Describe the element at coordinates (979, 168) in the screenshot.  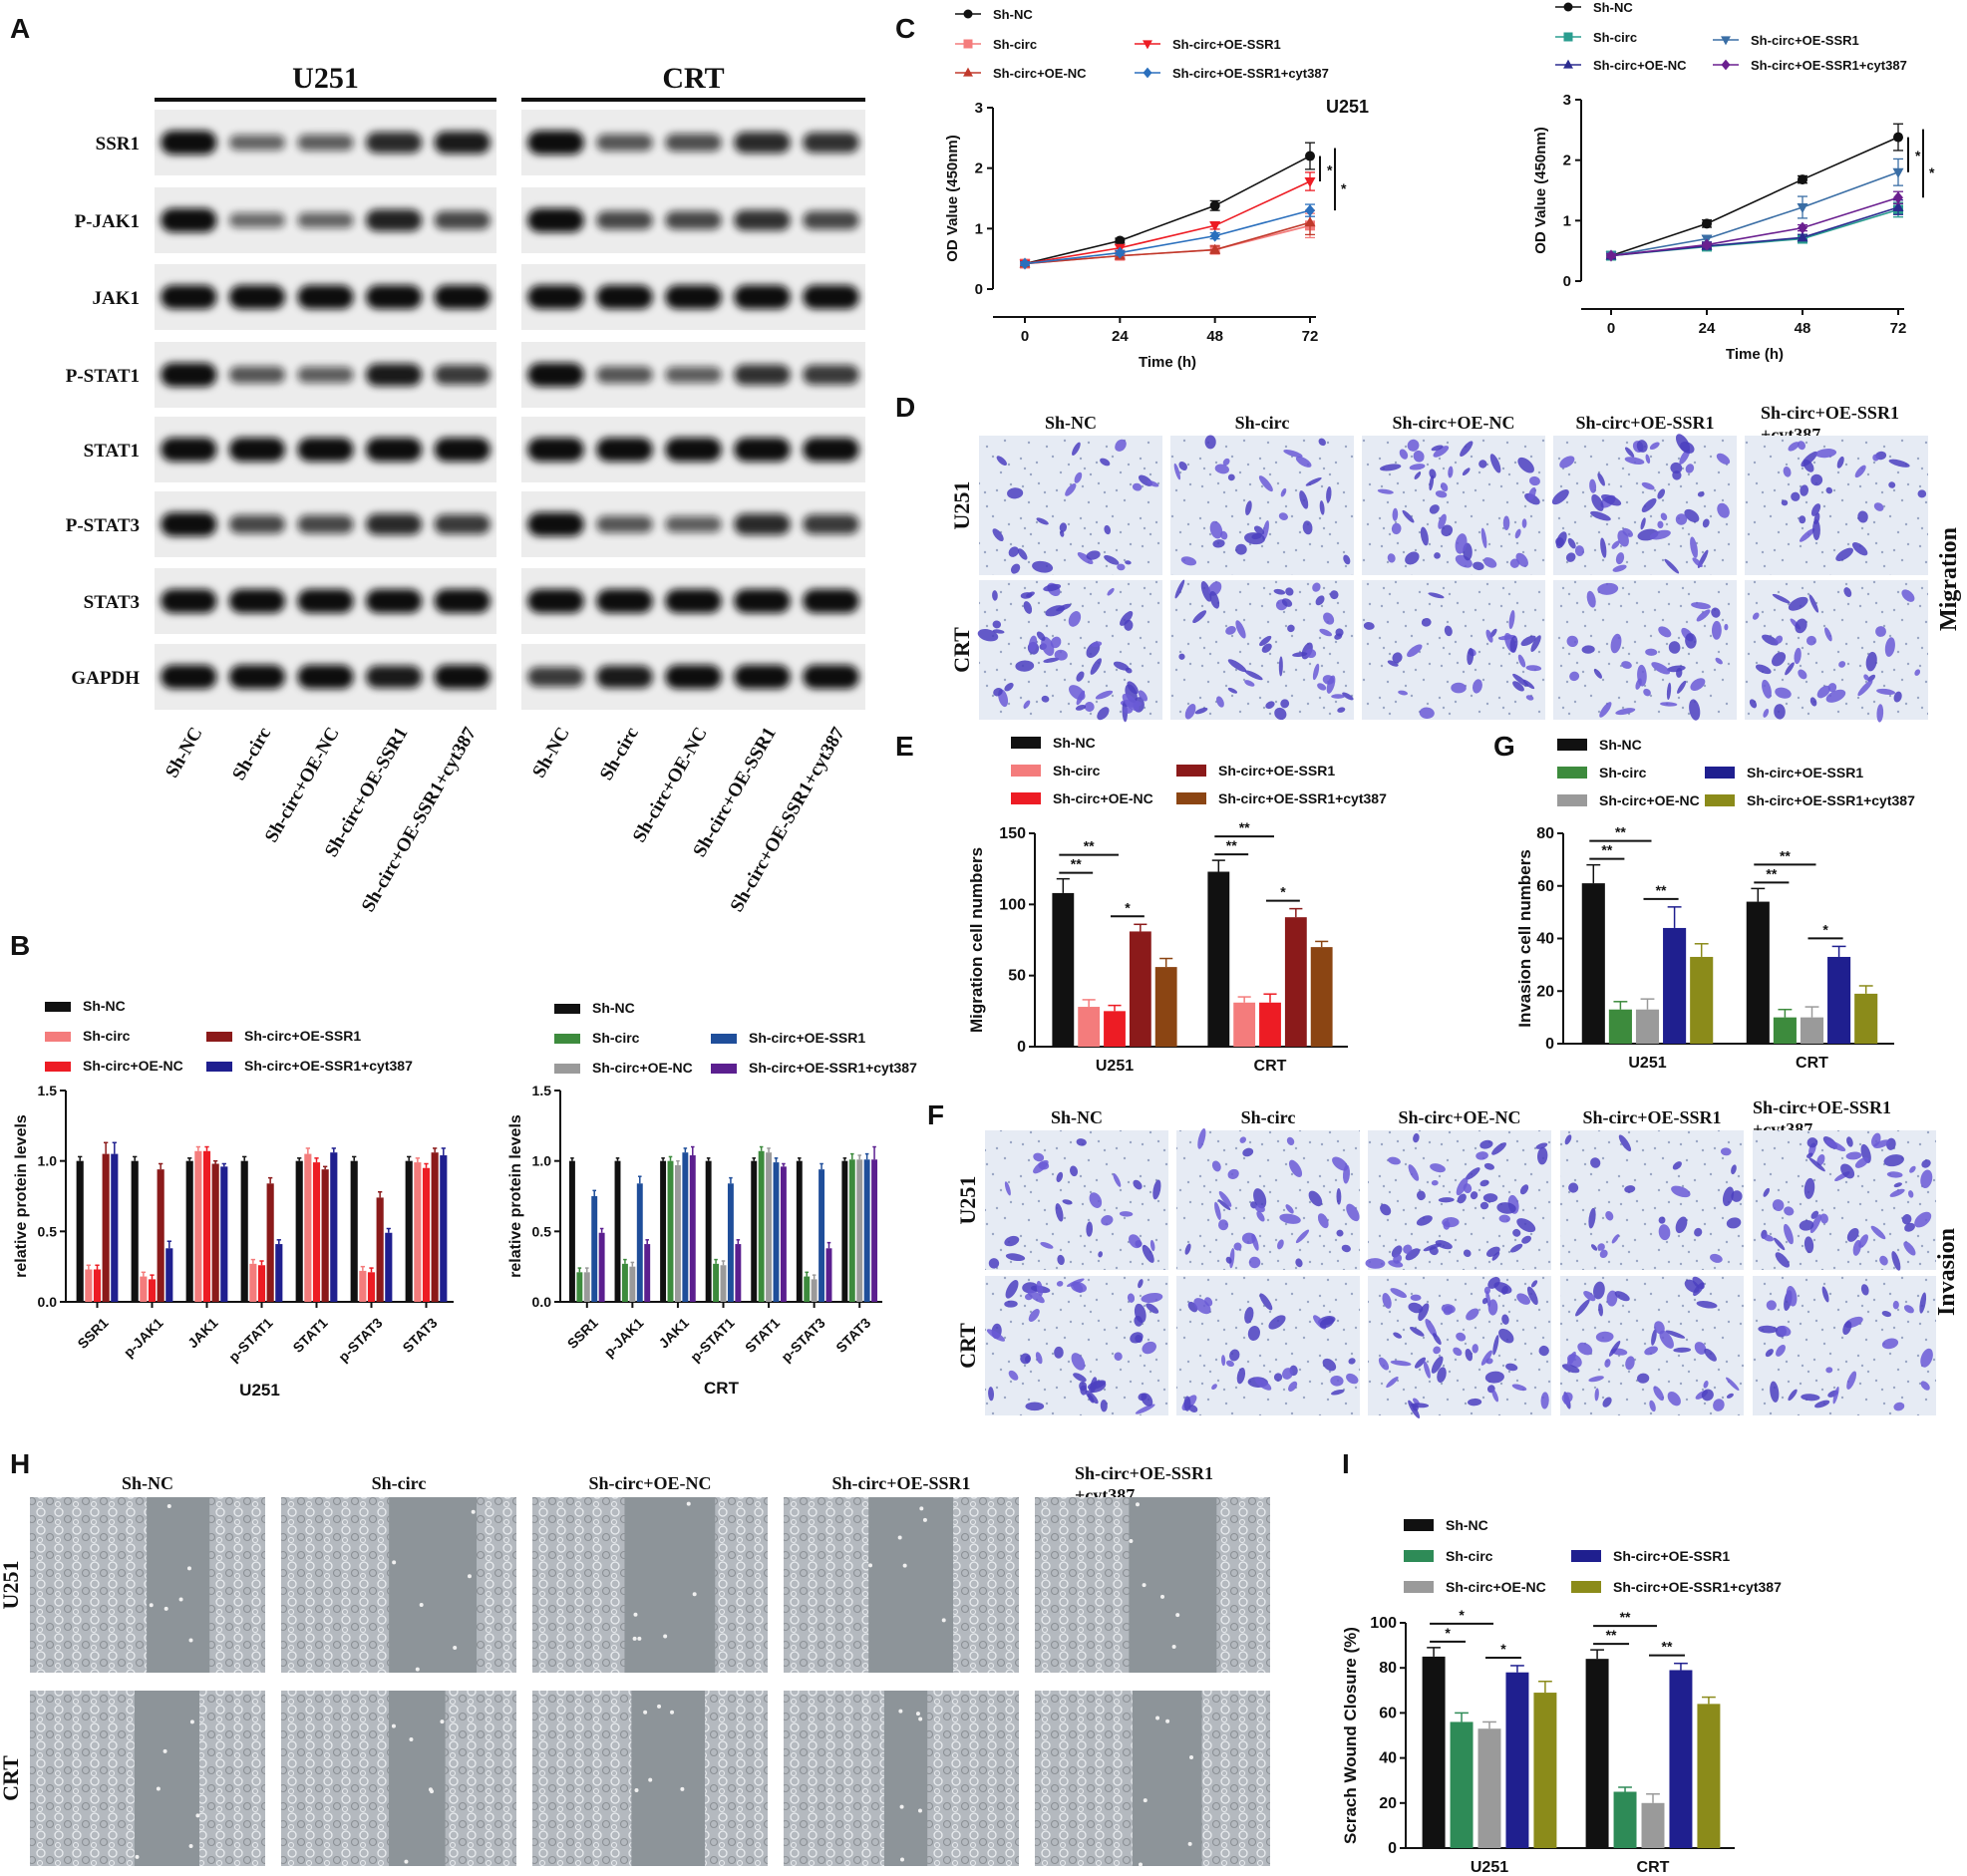
I see `y-tick-label: 2` at that location.